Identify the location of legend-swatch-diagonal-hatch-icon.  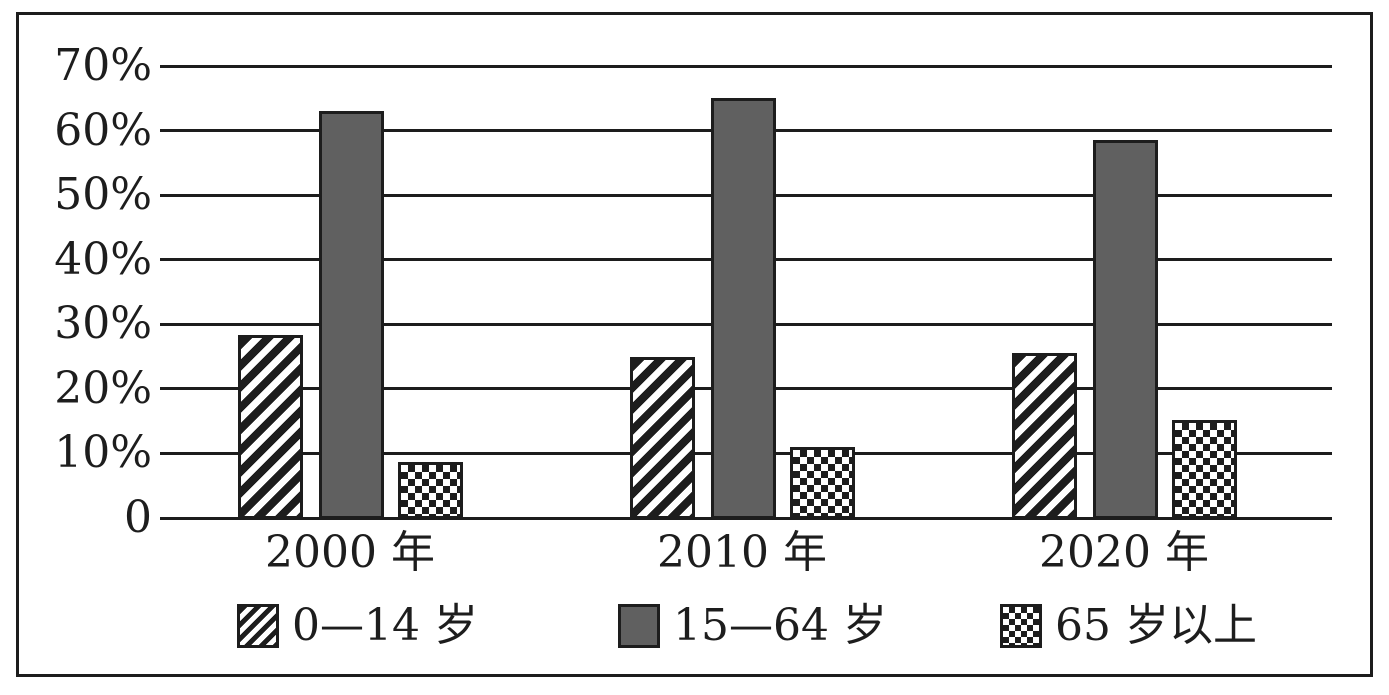
(258, 626).